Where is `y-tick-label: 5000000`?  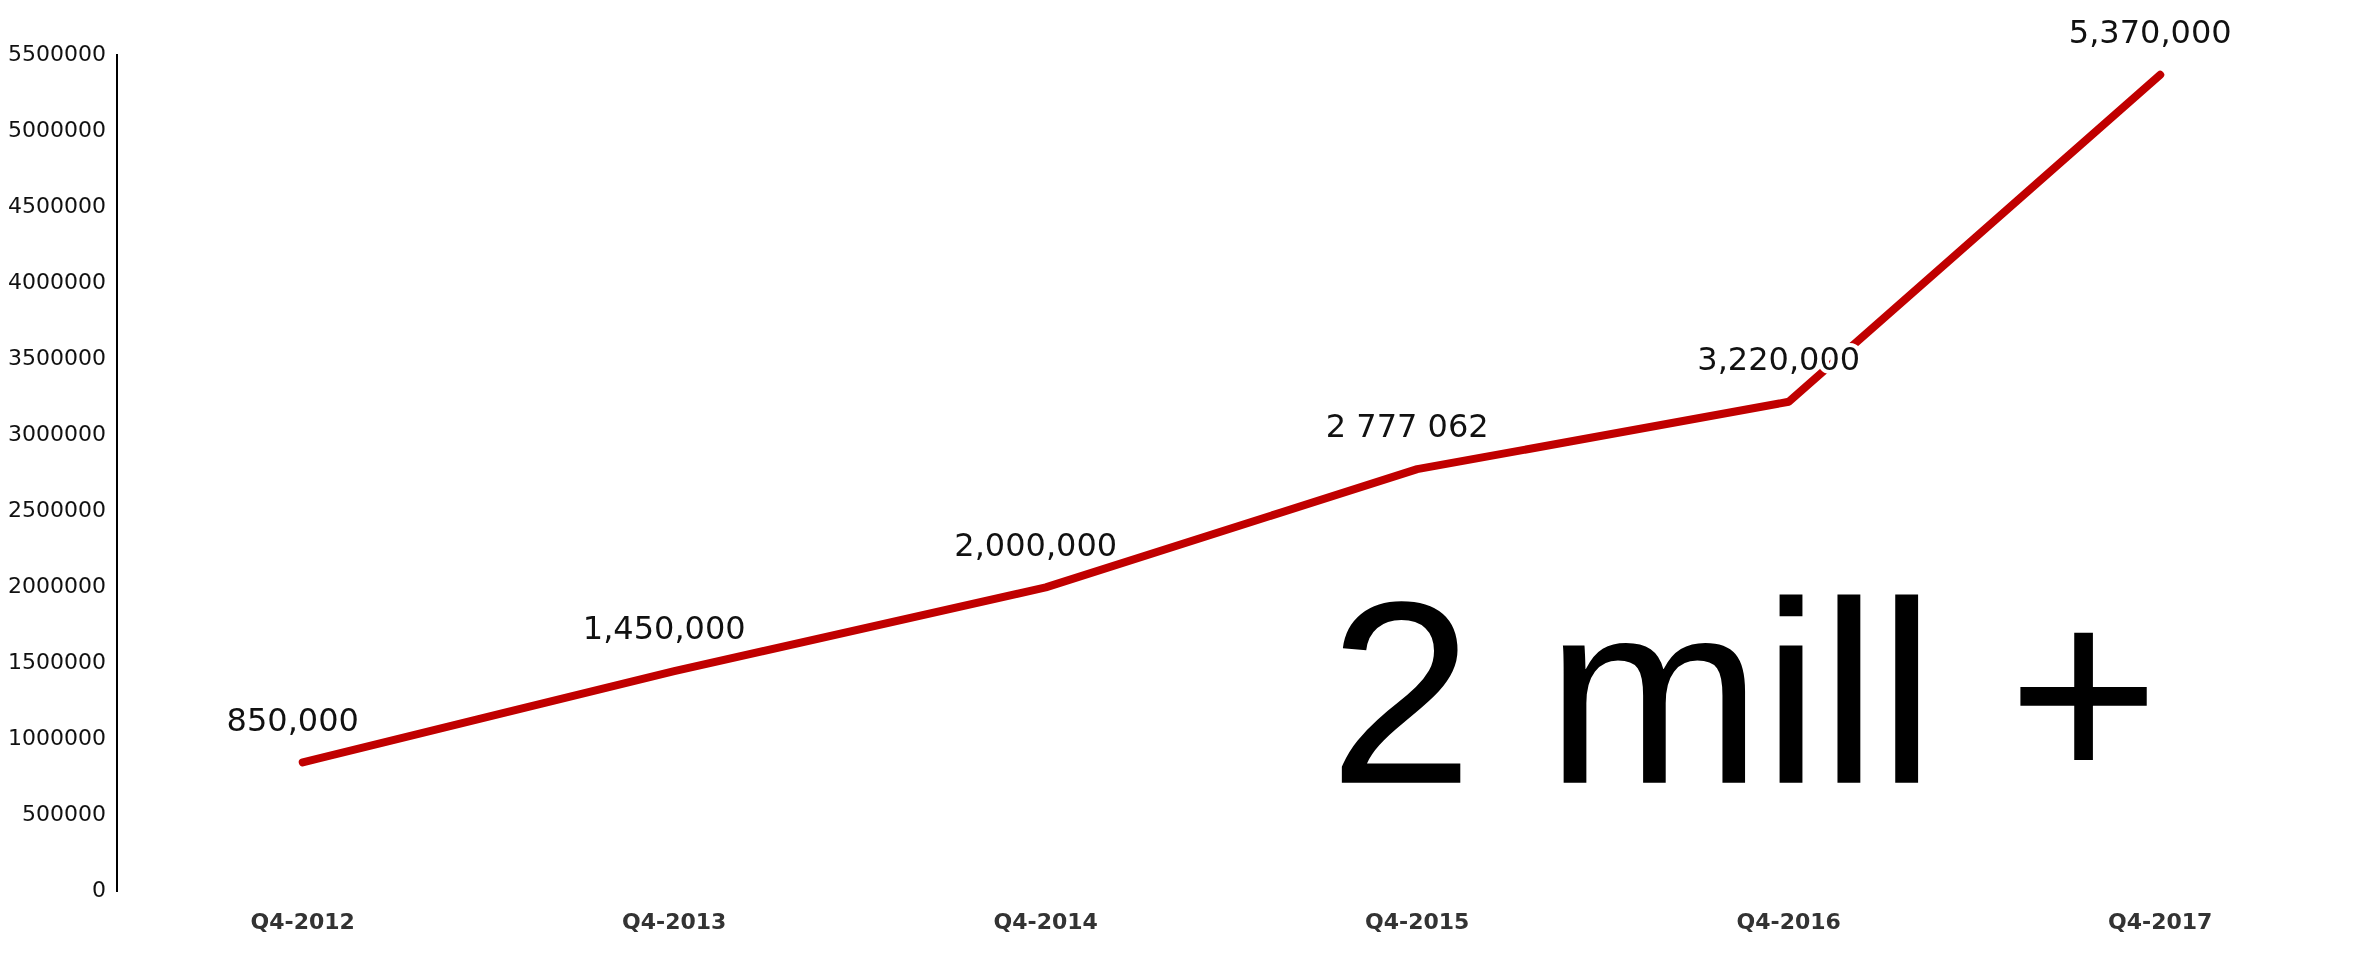 y-tick-label: 5000000 is located at coordinates (57, 129).